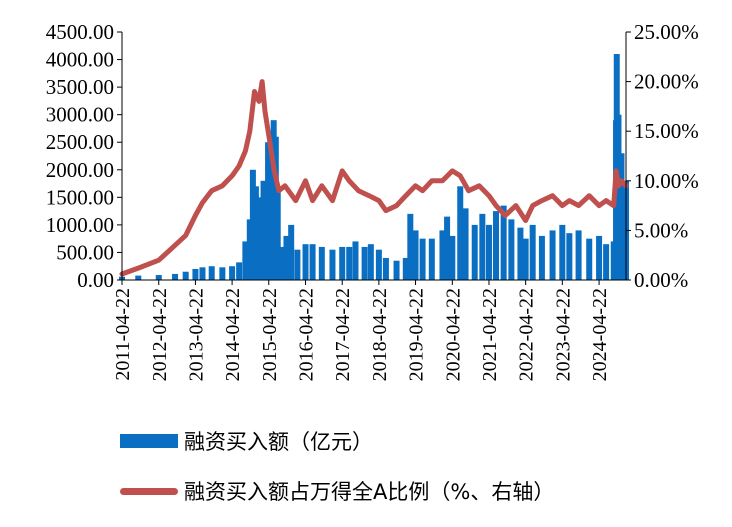 The image size is (732, 527). Describe the element at coordinates (600, 334) in the screenshot. I see `x-tick-label-13: 2024-04-22` at that location.